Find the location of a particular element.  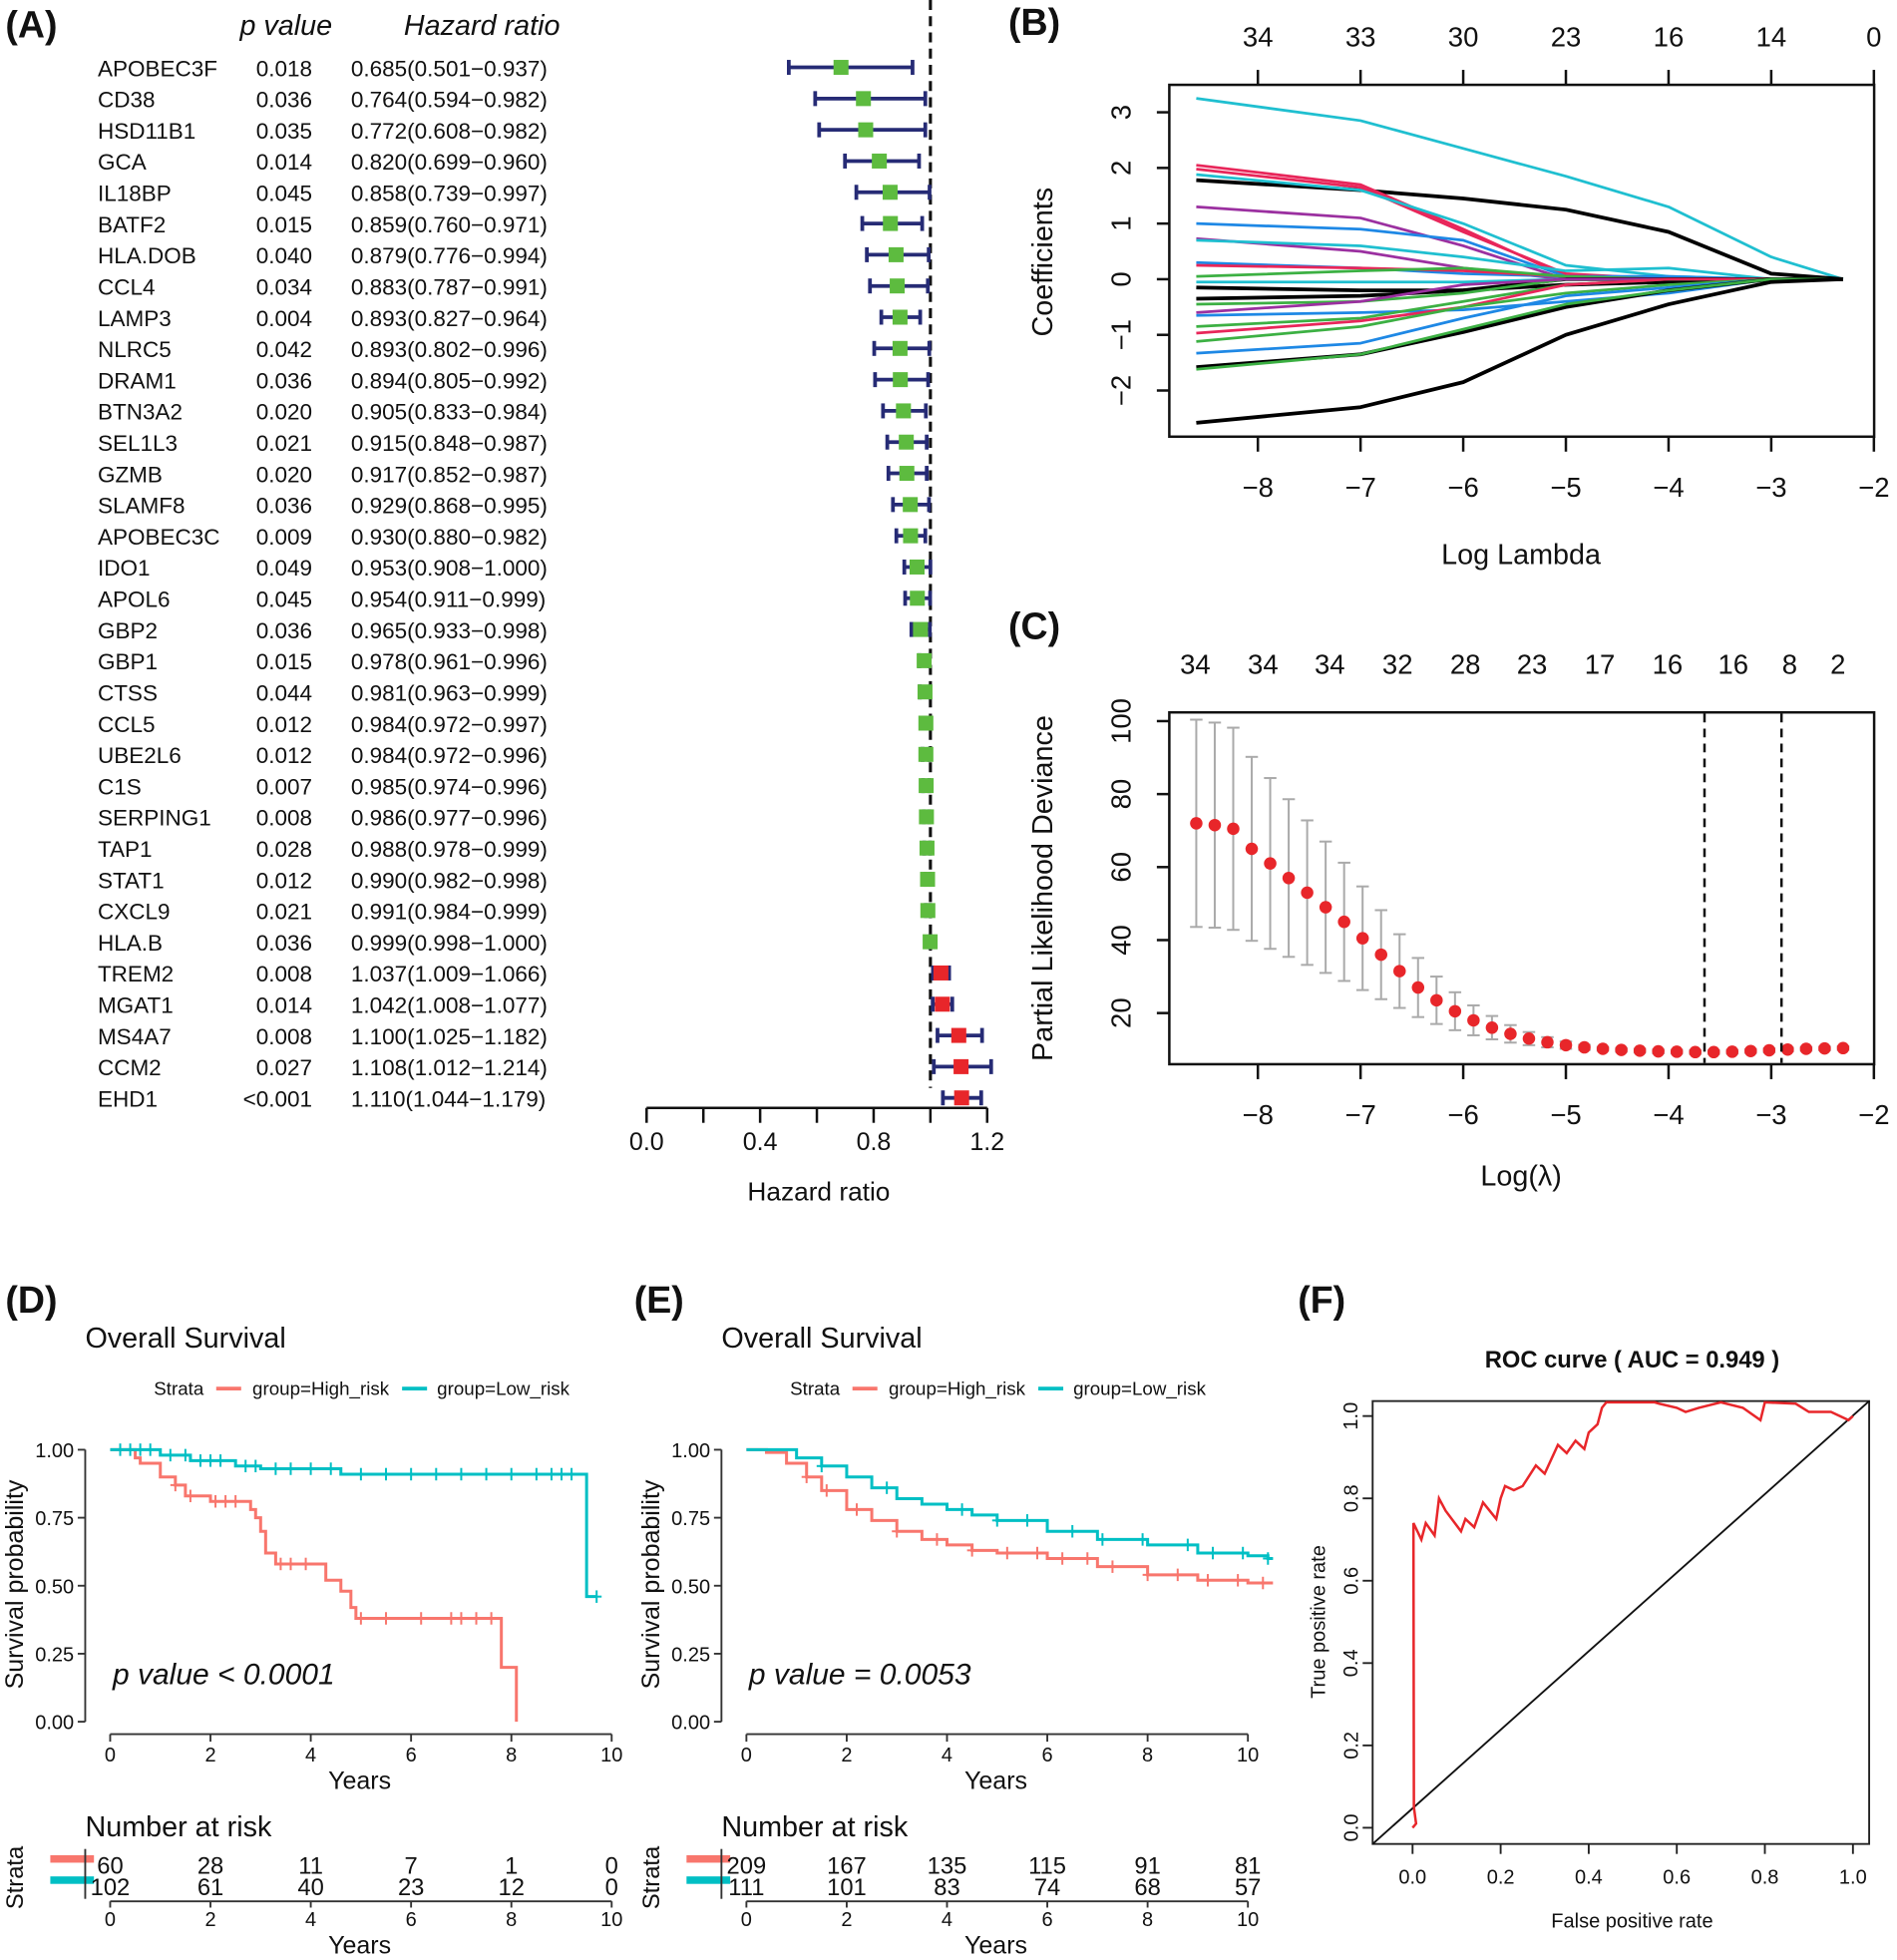

diagonal-reference is located at coordinates (1621, 1622).